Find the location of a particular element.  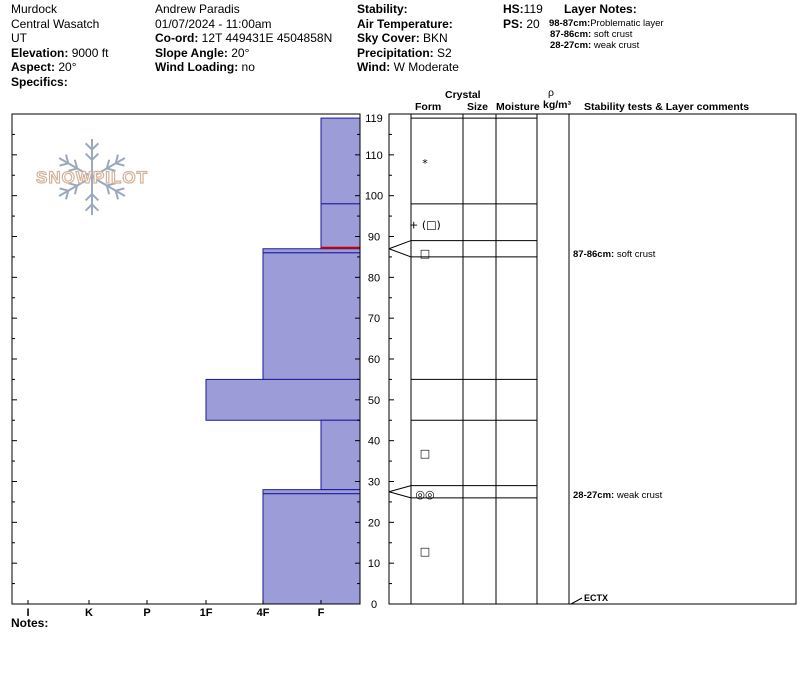

layer-comment: 87-86cm: soft crust is located at coordinates (614, 254).